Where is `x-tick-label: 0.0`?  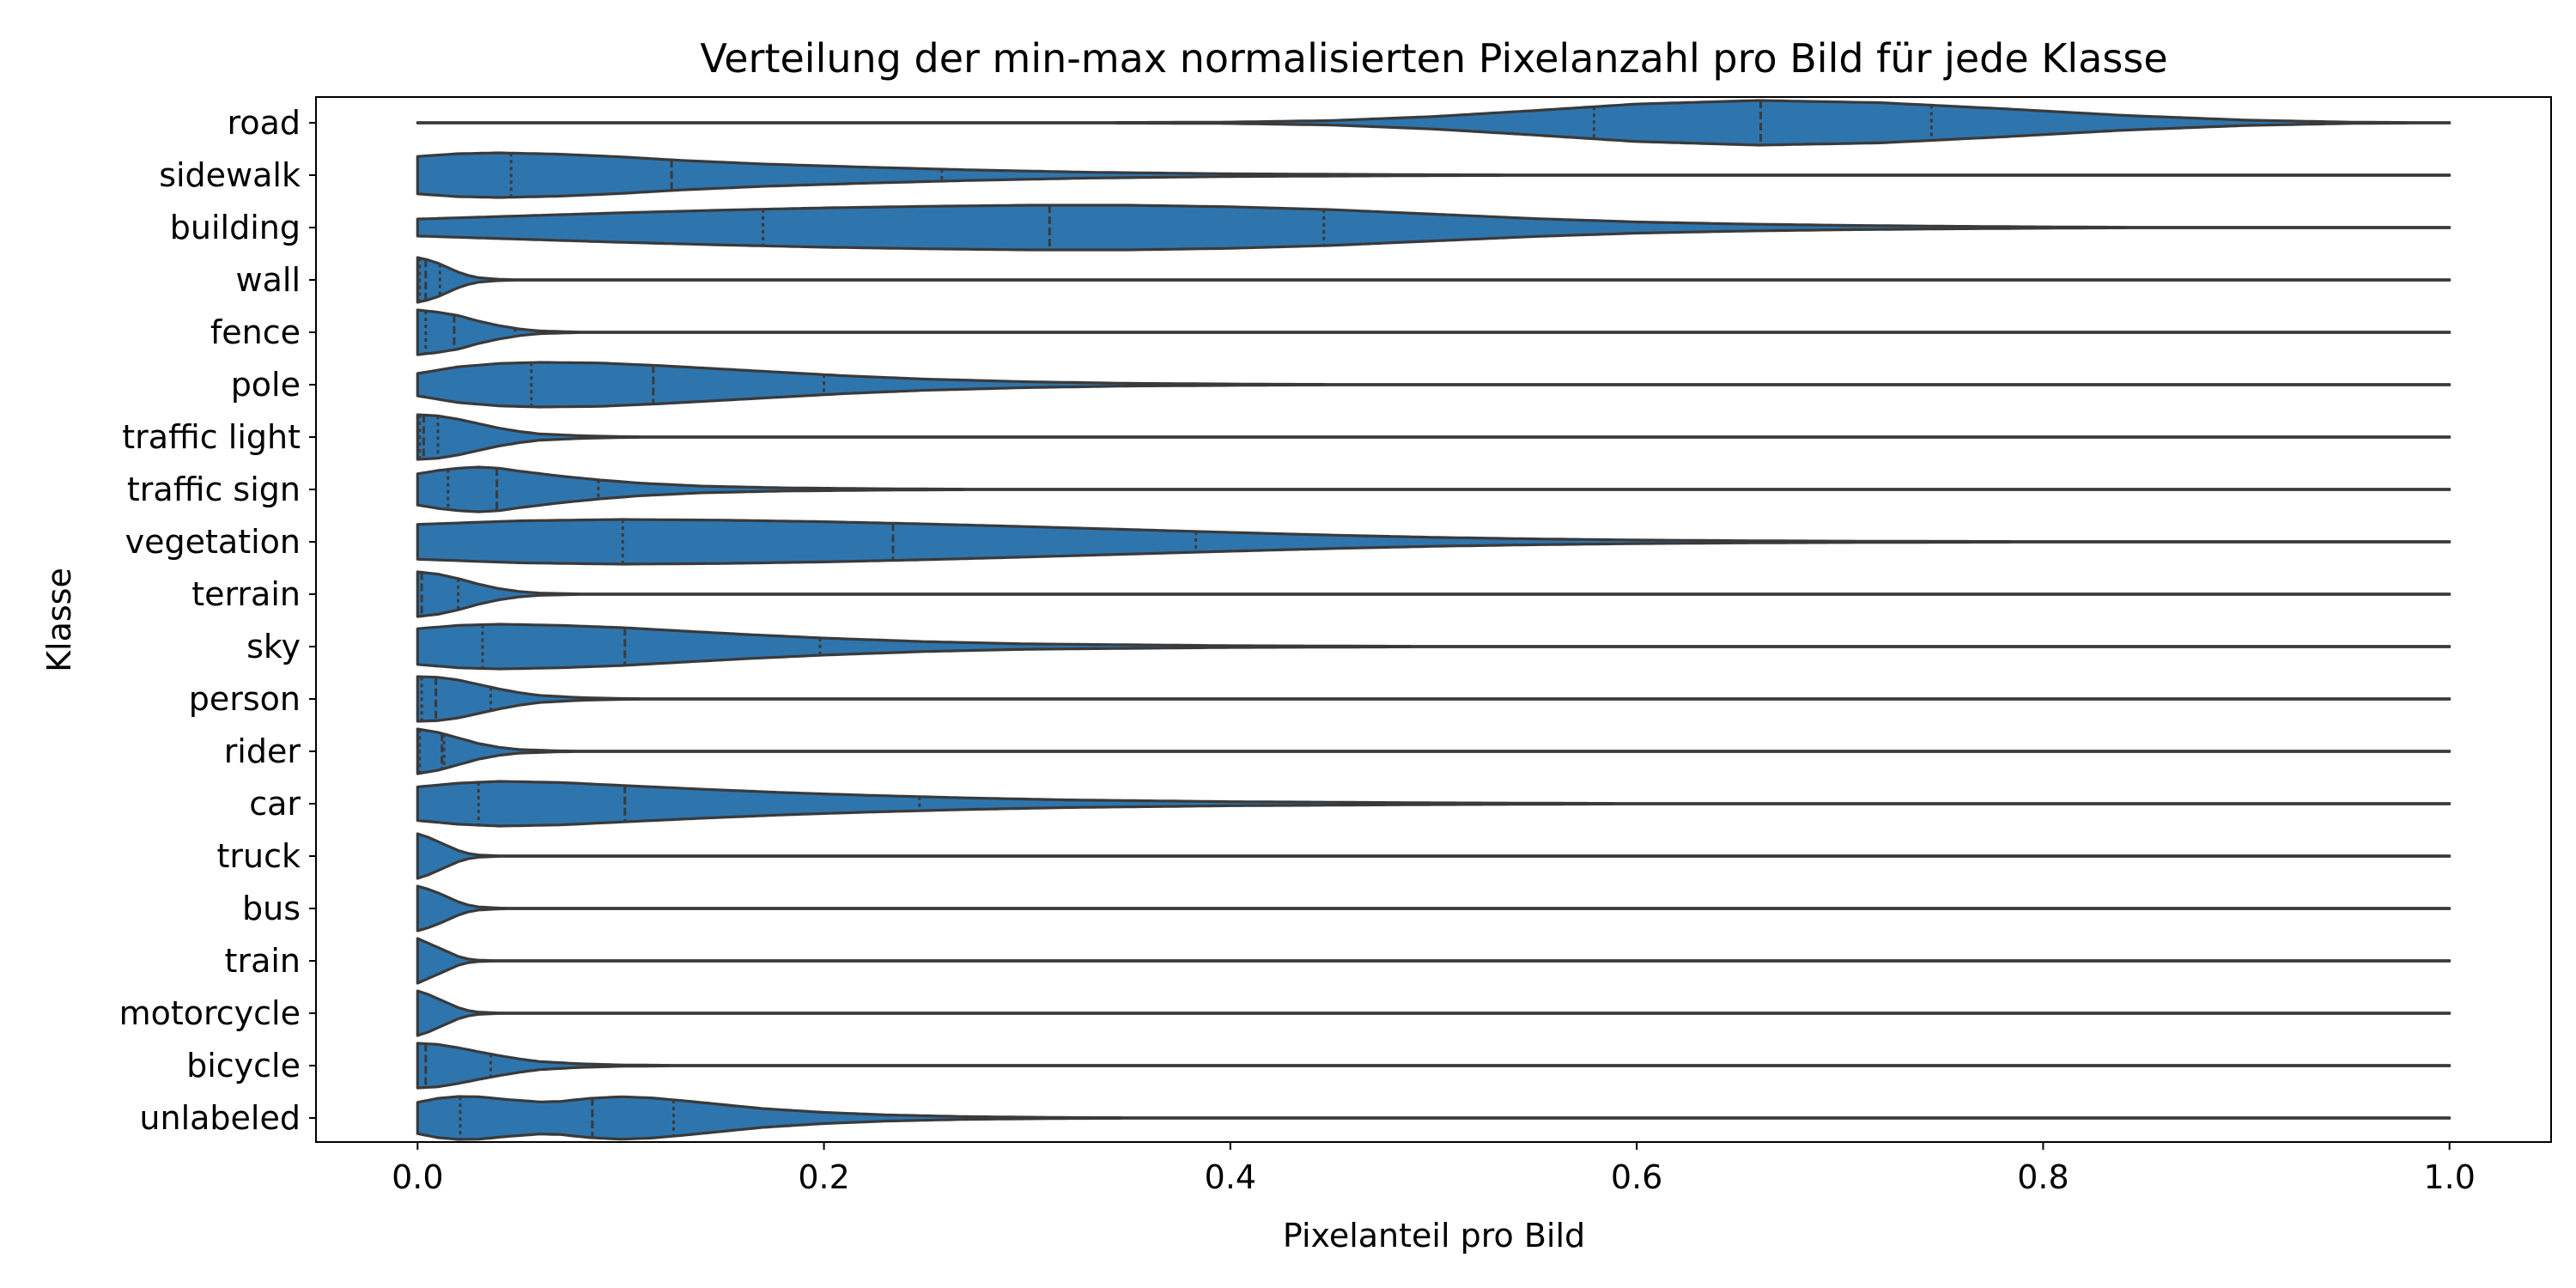 x-tick-label: 0.0 is located at coordinates (418, 1177).